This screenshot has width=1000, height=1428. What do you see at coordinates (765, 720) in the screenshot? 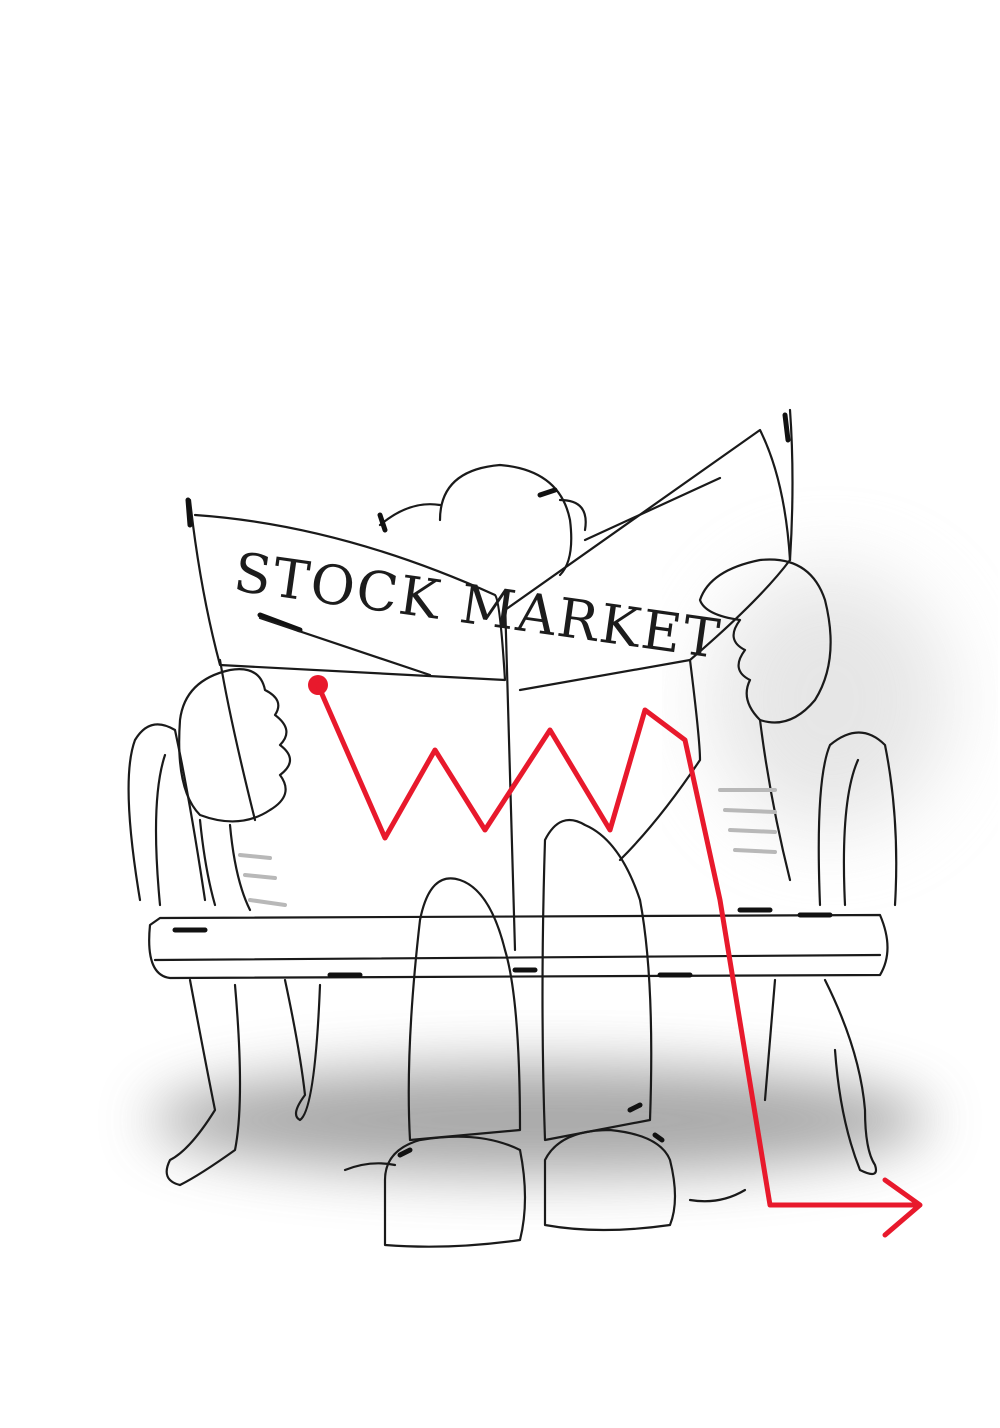
I see `reader-right-hand` at bounding box center [765, 720].